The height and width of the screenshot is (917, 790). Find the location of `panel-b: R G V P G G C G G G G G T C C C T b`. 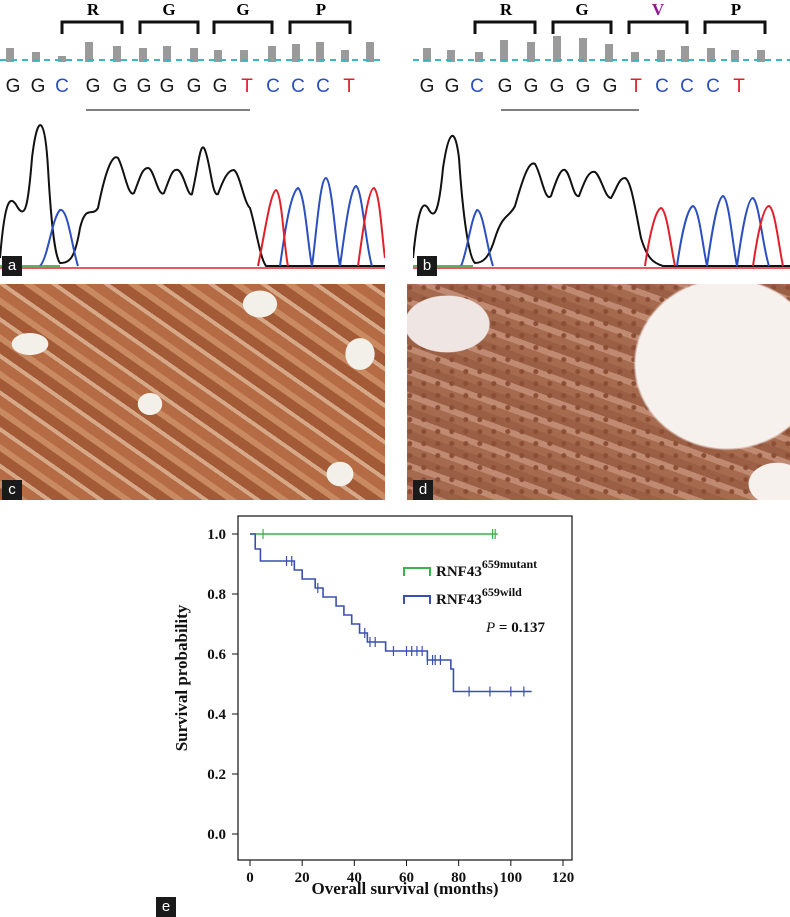

panel-b: R G V P G G C G G G G G T C C C T b is located at coordinates (601, 139).